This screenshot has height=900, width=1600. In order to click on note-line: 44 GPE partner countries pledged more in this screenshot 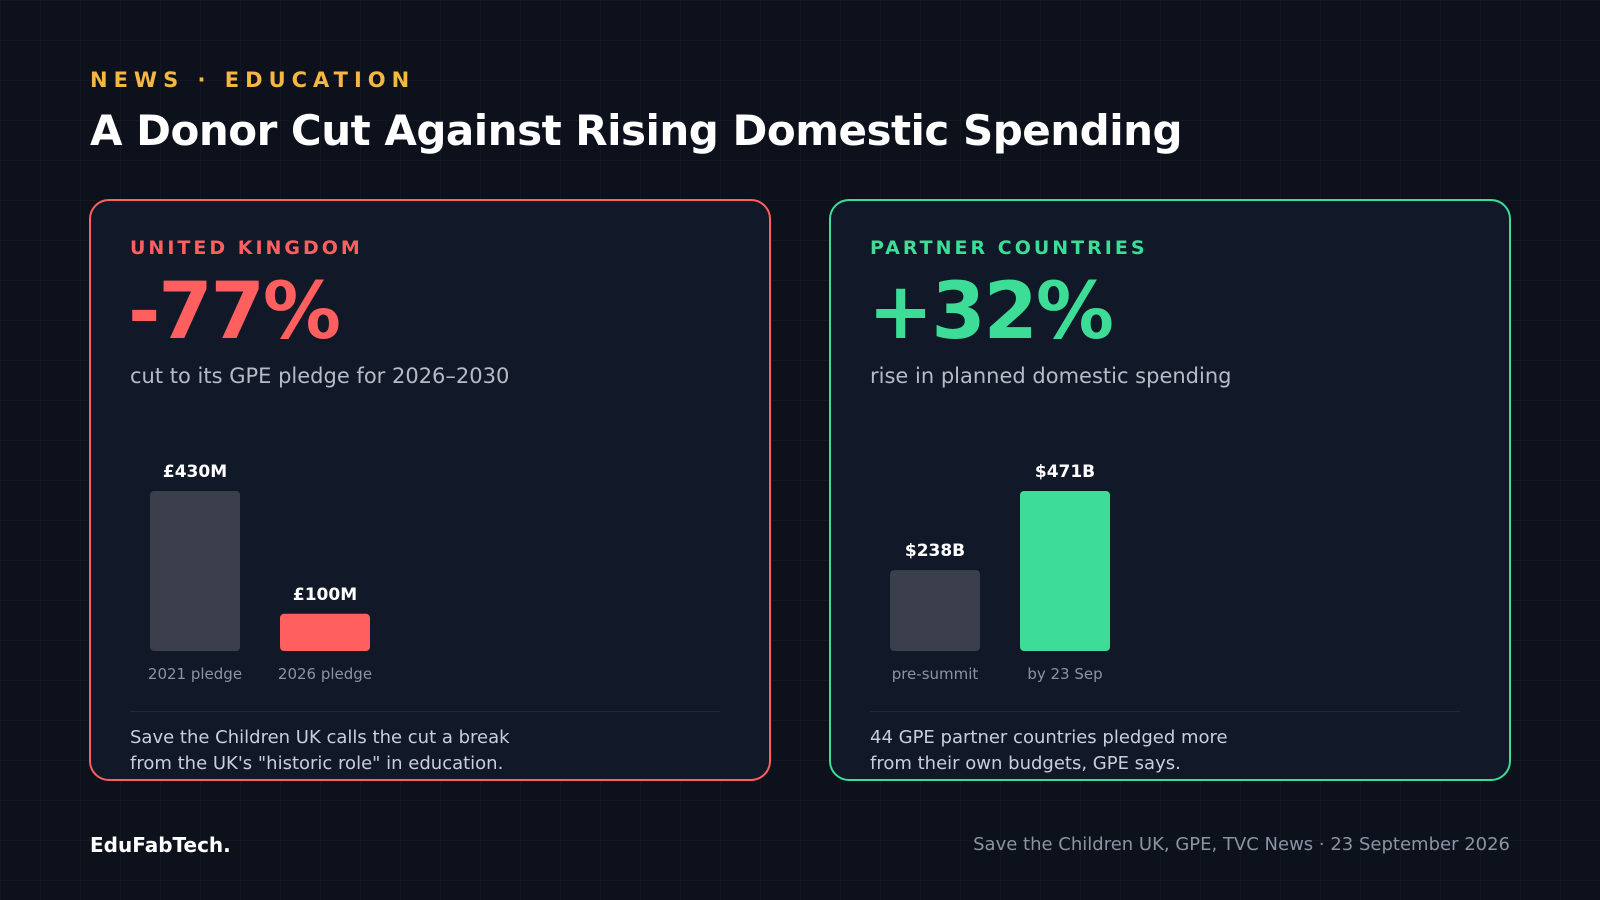, I will do `click(1049, 737)`.